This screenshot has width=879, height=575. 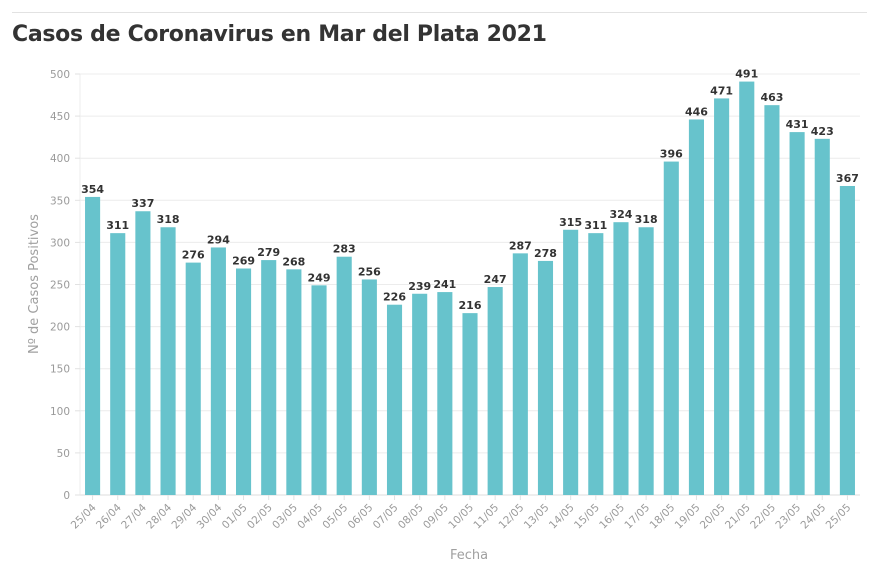 What do you see at coordinates (60, 328) in the screenshot?
I see `y-tick-label: 200` at bounding box center [60, 328].